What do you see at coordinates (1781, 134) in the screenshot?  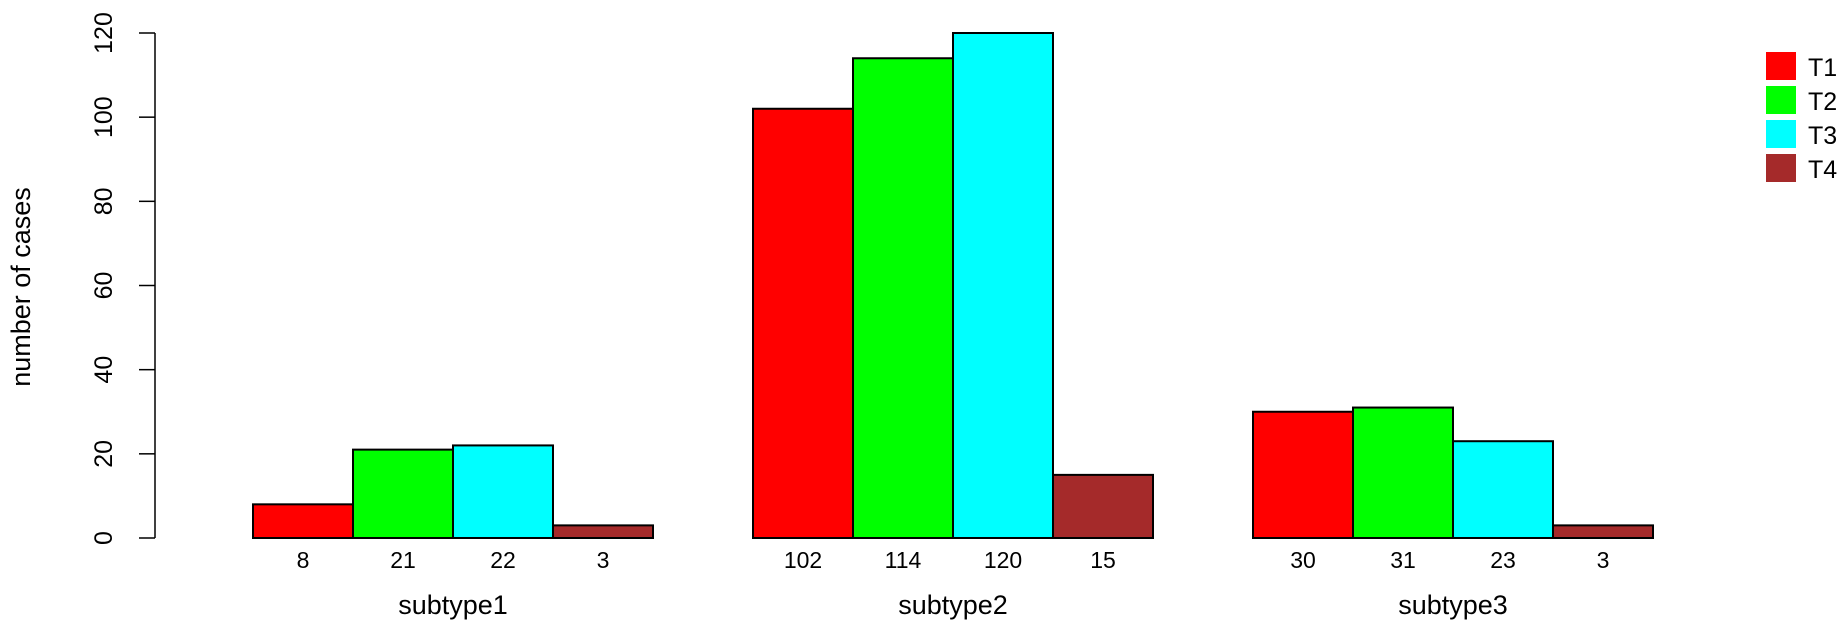 I see `legend-swatch-t3` at bounding box center [1781, 134].